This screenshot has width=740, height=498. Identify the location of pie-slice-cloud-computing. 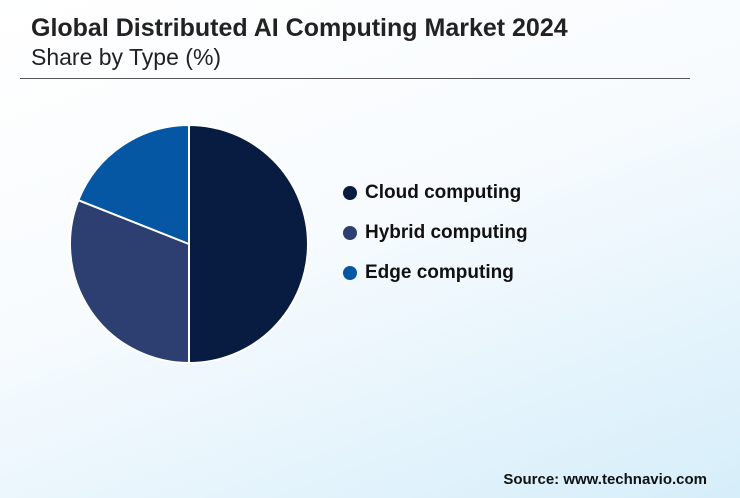
(248, 244).